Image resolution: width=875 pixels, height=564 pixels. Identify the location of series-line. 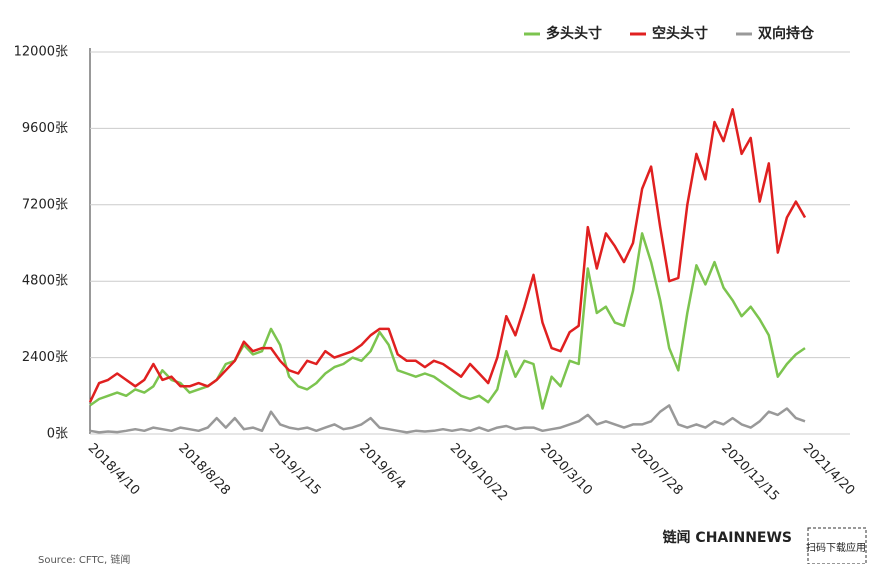
(447, 419).